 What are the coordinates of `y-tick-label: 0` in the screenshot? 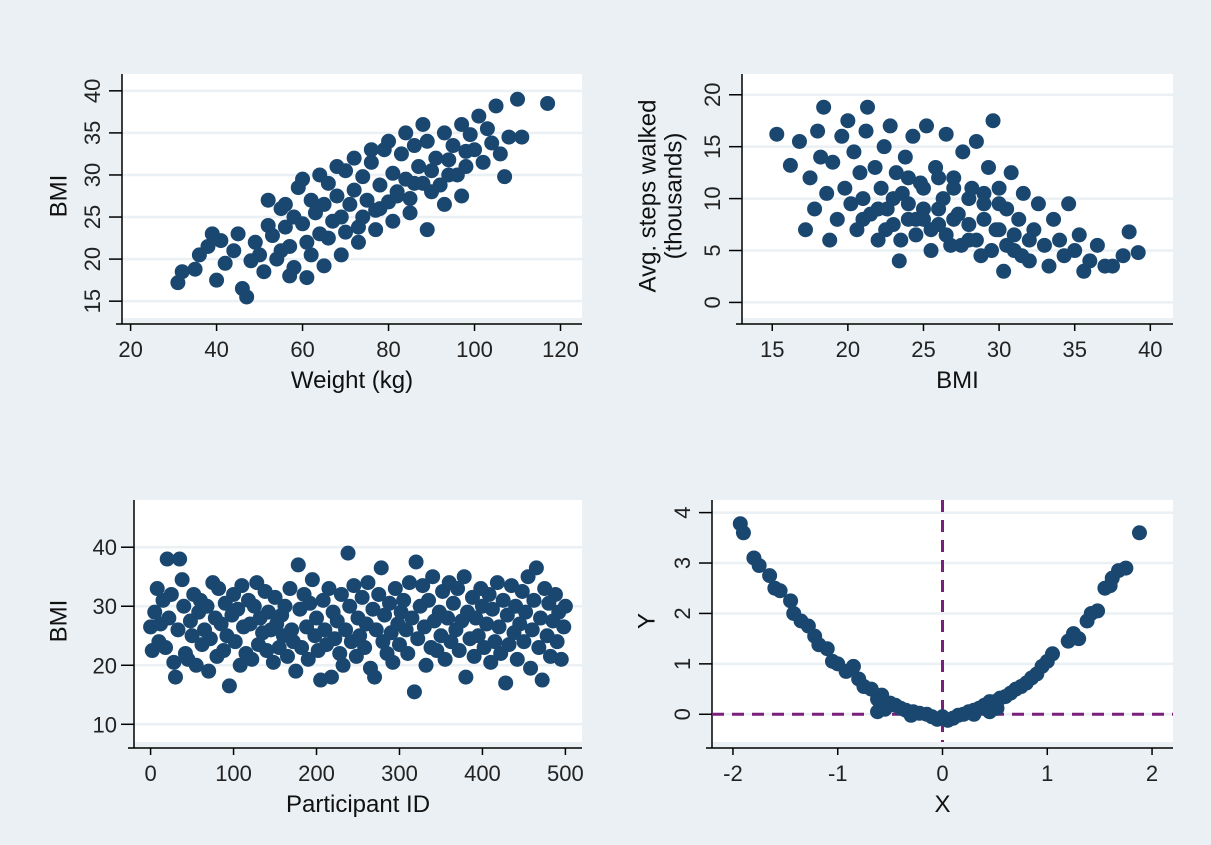 It's located at (712, 302).